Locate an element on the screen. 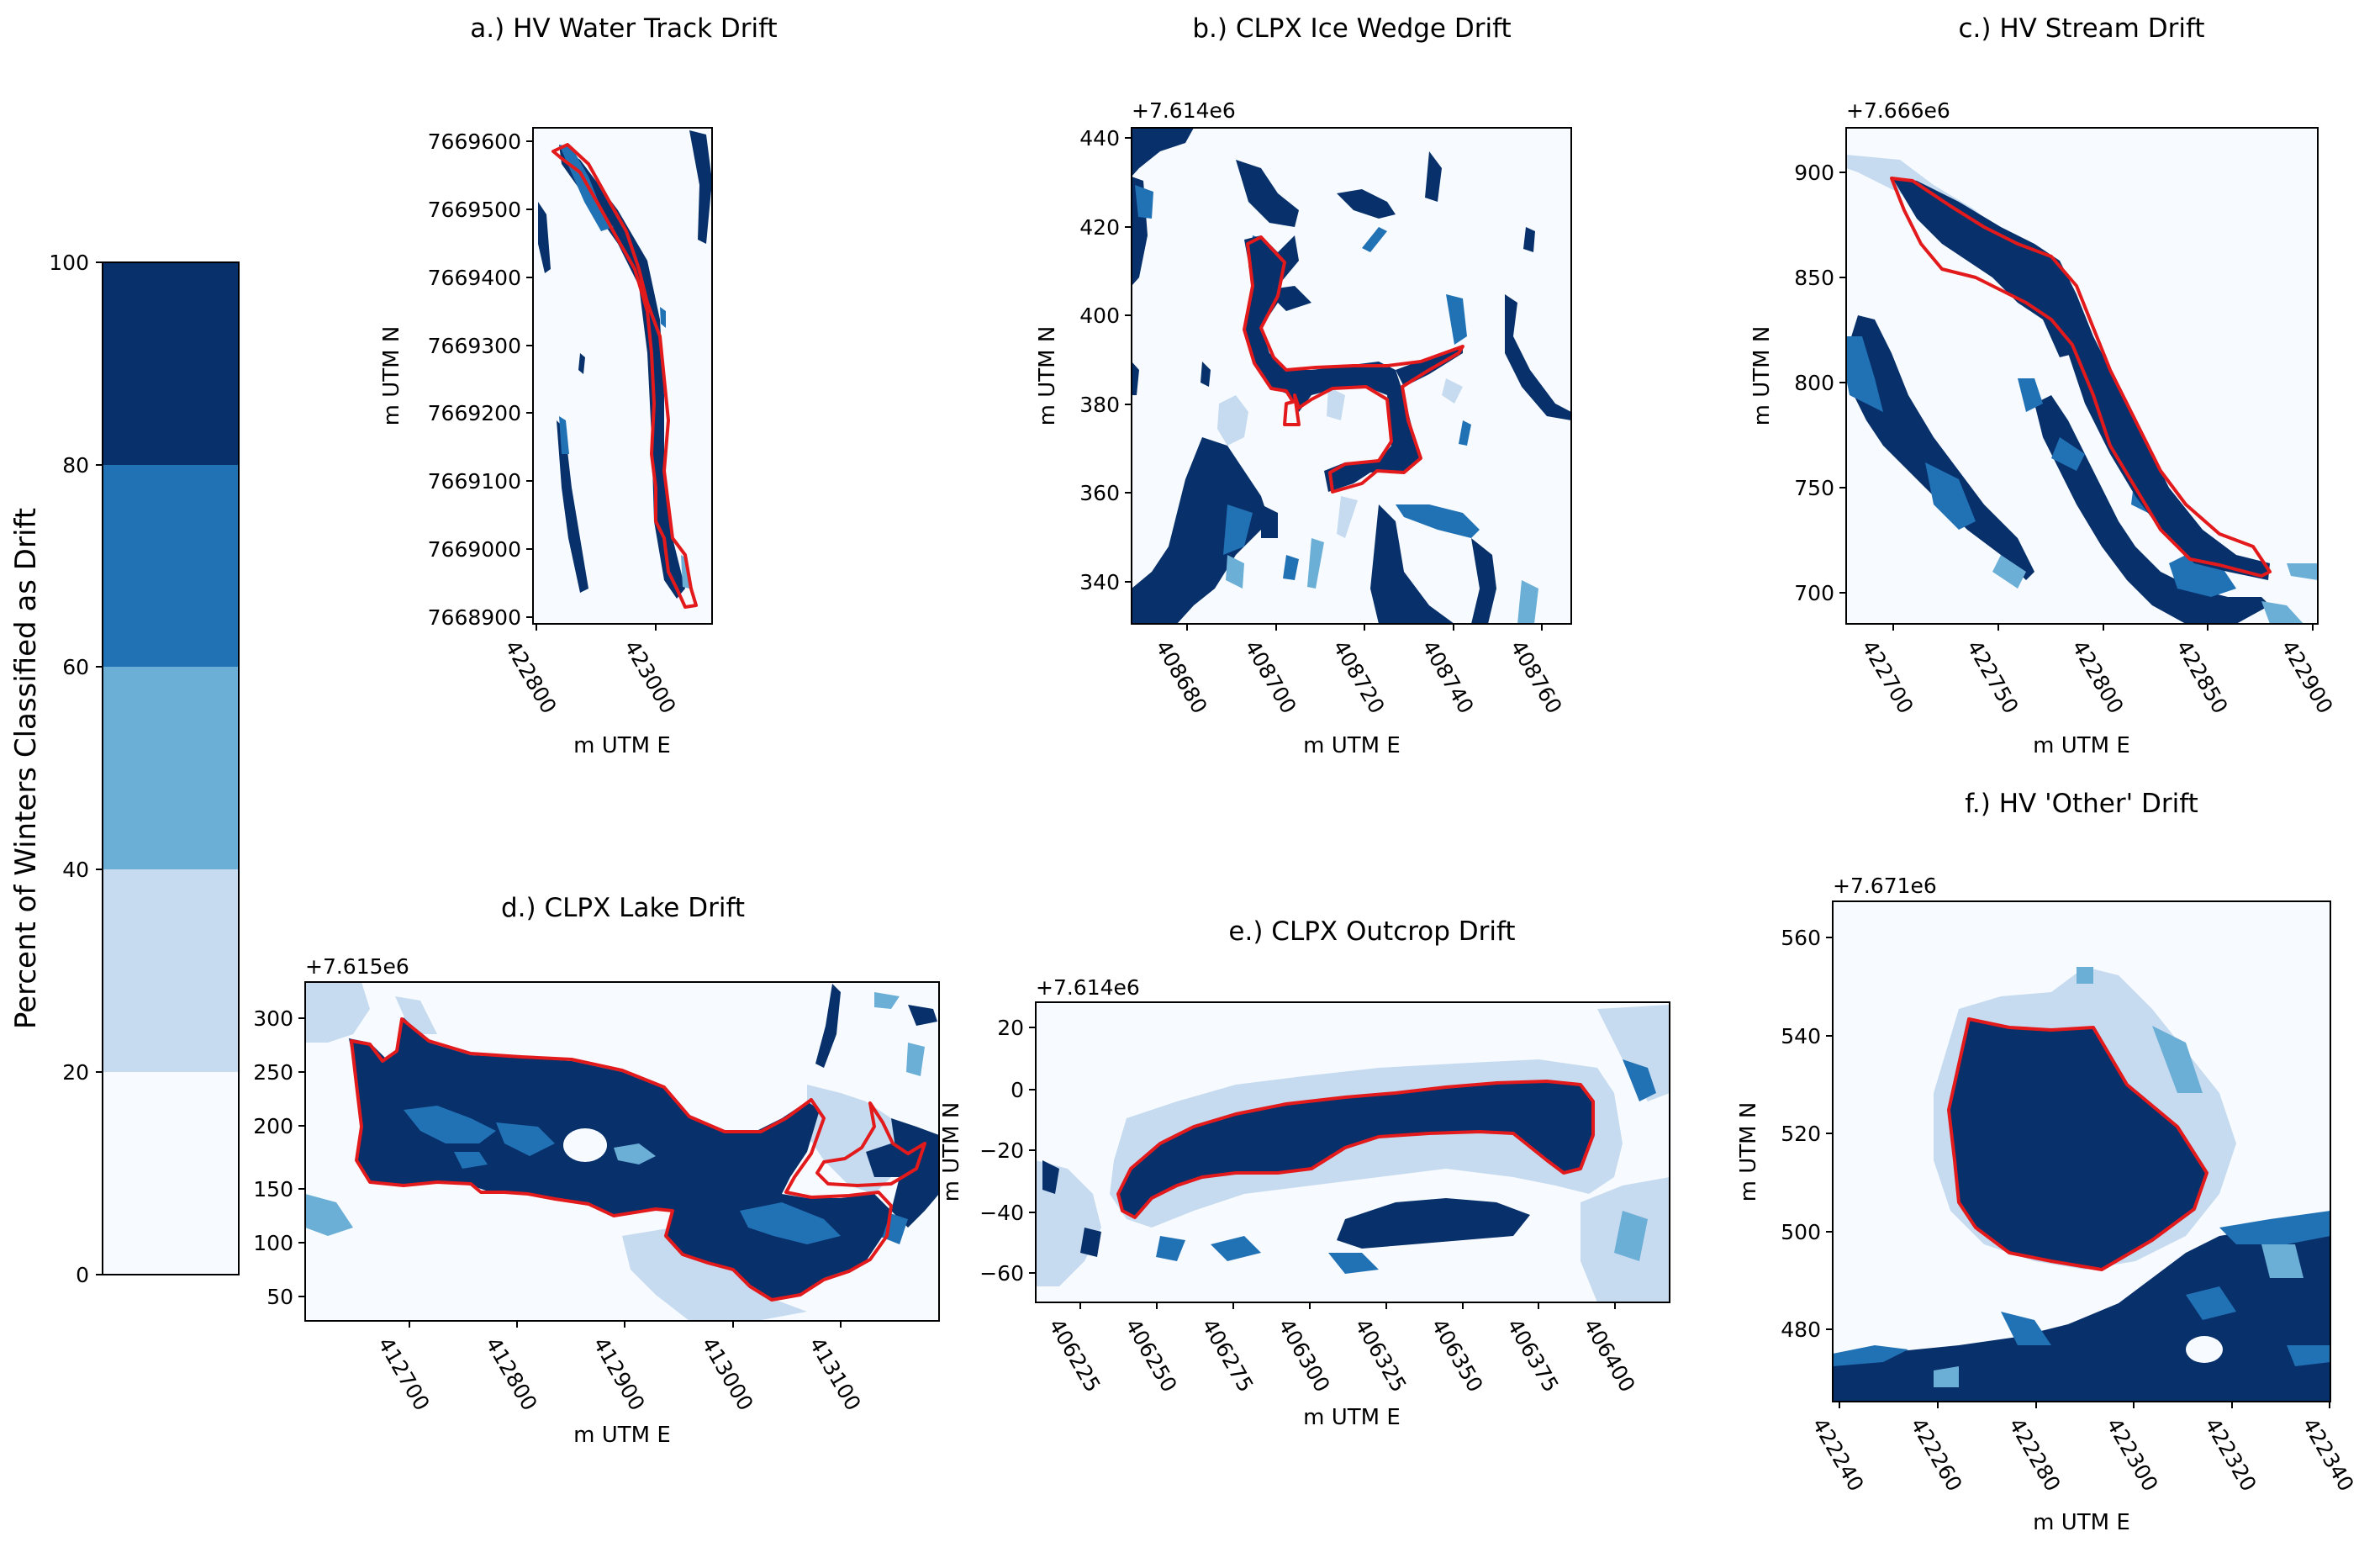  panel-f-y-tick: 520 is located at coordinates (1801, 1134).